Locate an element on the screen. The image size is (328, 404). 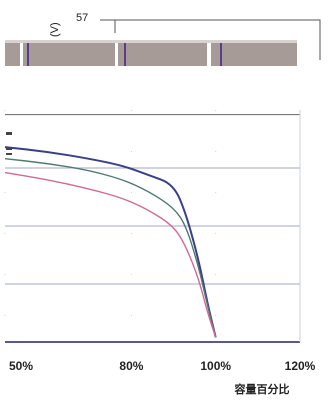
top-value-label: 57 is located at coordinates (82, 18).